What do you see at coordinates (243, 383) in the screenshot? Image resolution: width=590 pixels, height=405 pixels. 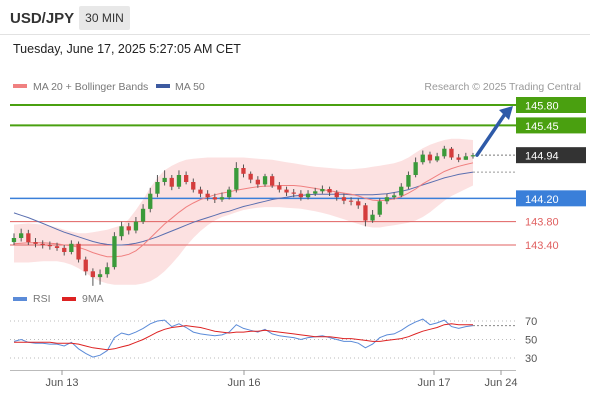 I see `time-tick-jun-16: Jun 16` at bounding box center [243, 383].